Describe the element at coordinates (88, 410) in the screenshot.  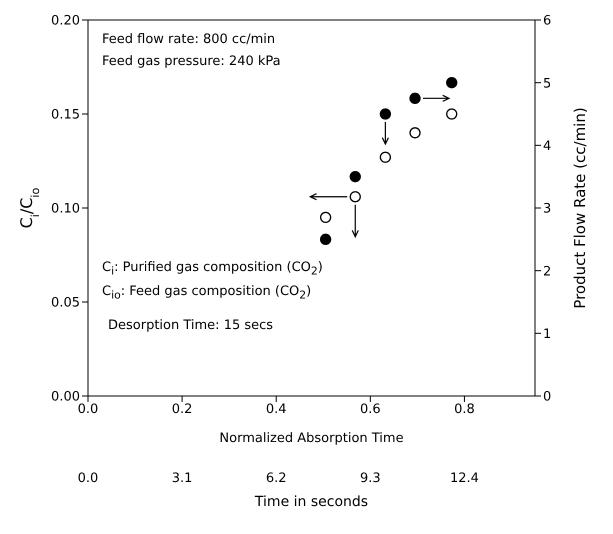
I see `x-tick-label: 0.0` at that location.